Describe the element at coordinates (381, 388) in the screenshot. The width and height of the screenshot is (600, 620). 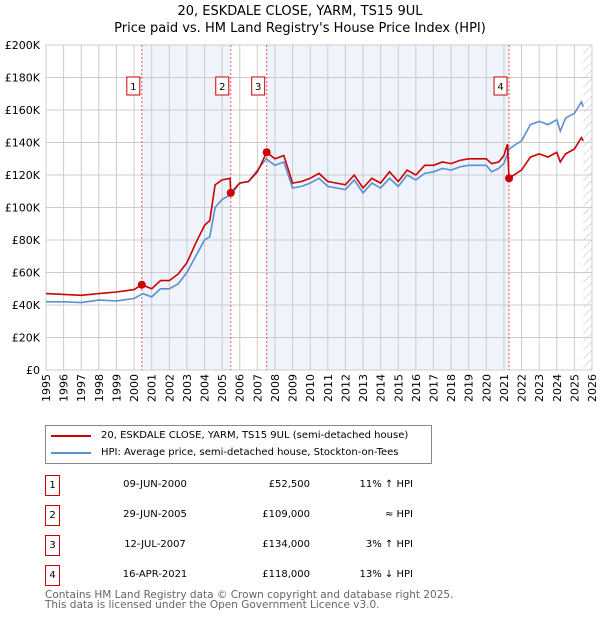
I see `x-tick-label: 2014` at that location.